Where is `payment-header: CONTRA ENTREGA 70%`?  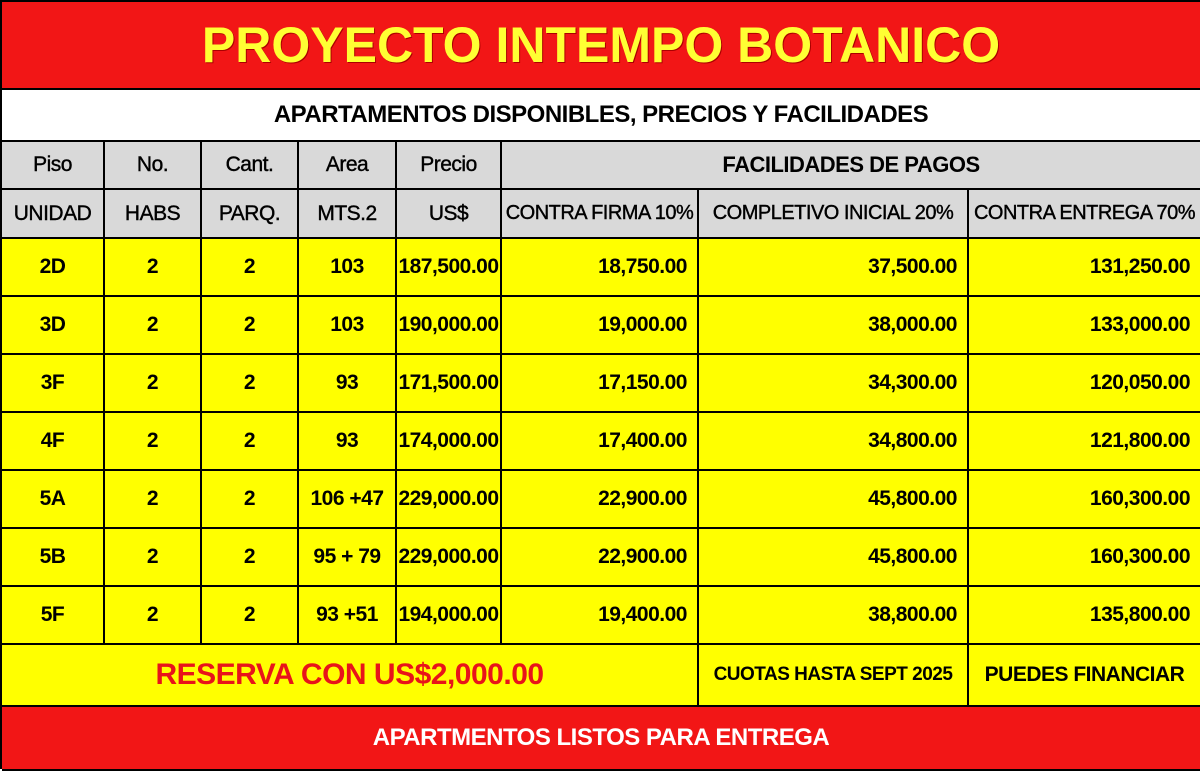 payment-header: CONTRA ENTREGA 70% is located at coordinates (1084, 214).